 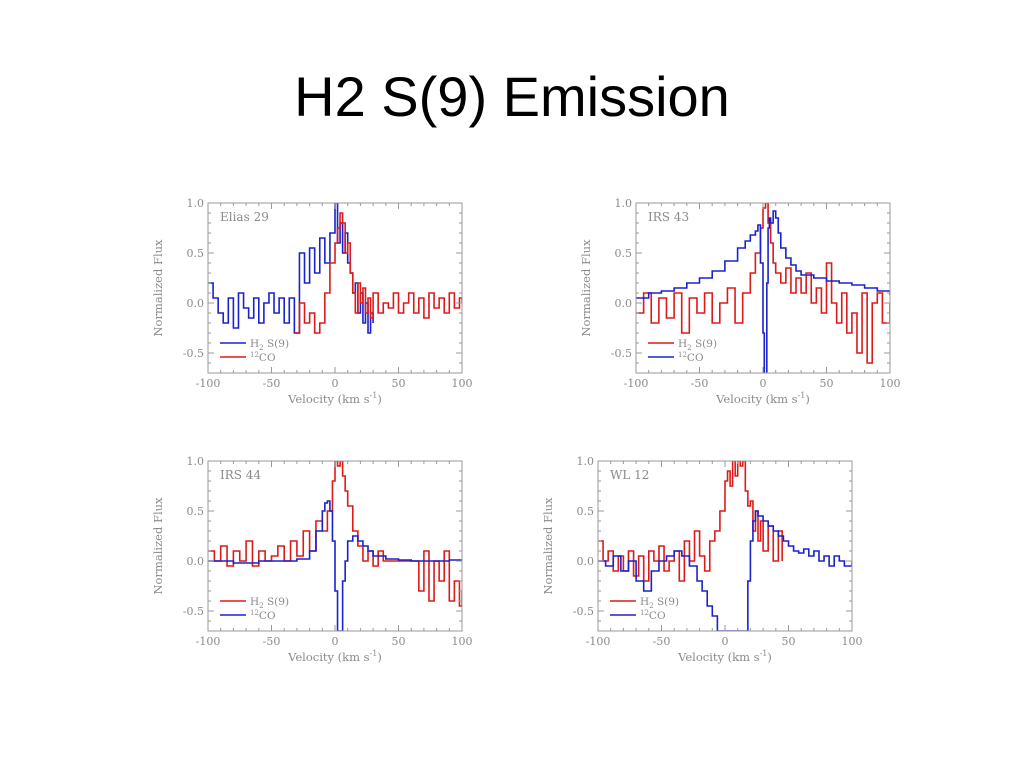 What do you see at coordinates (629, 475) in the screenshot?
I see `panel-source-label: WL 12` at bounding box center [629, 475].